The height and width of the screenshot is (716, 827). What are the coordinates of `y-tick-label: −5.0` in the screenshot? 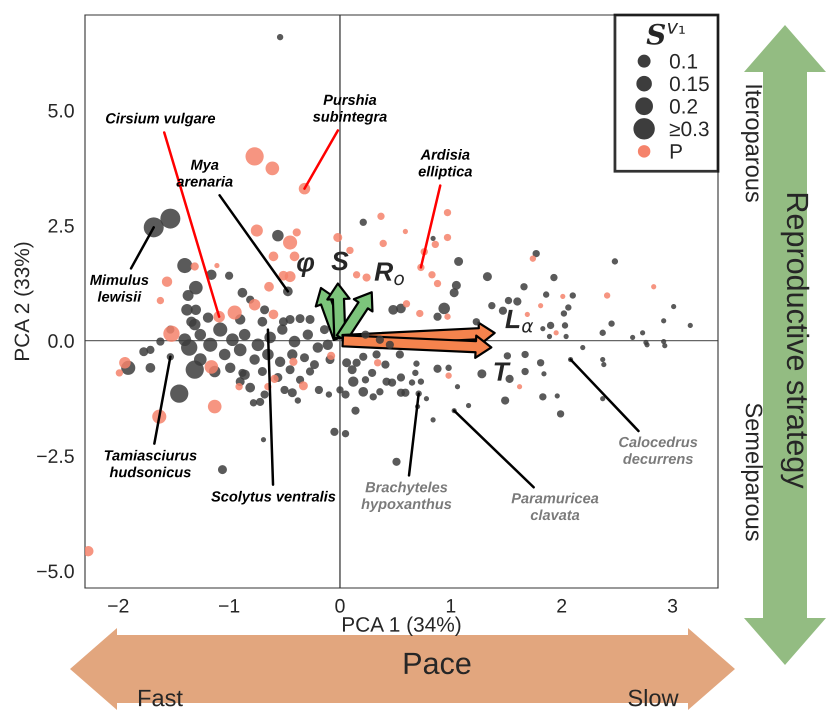 It's located at (55, 571).